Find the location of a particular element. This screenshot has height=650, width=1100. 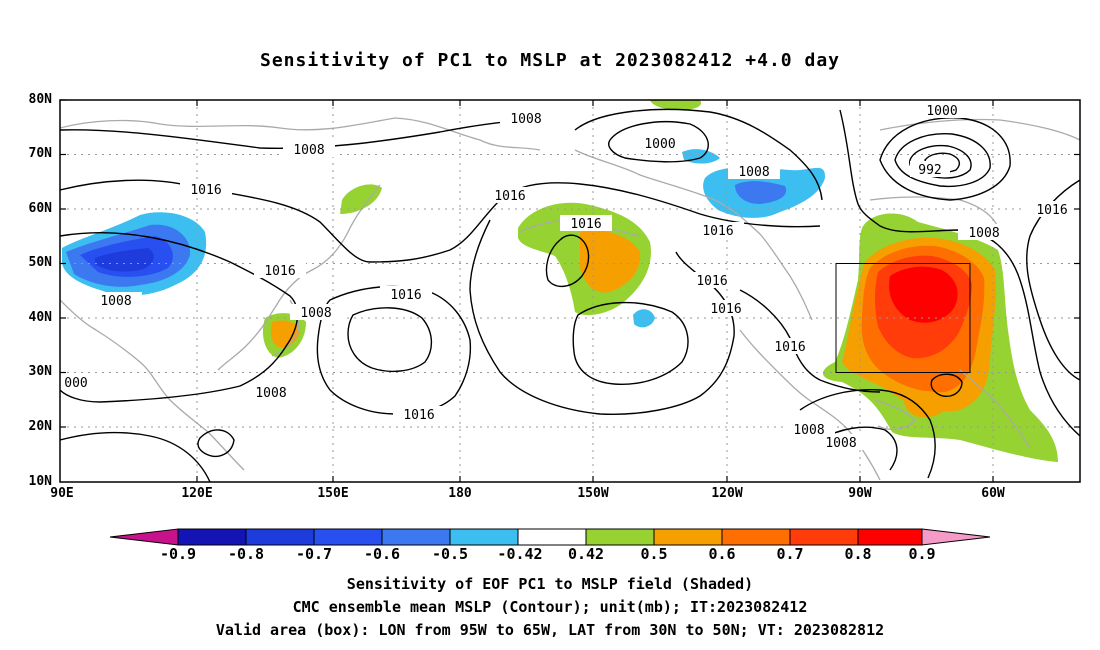

valid-area-box is located at coordinates (903, 318).